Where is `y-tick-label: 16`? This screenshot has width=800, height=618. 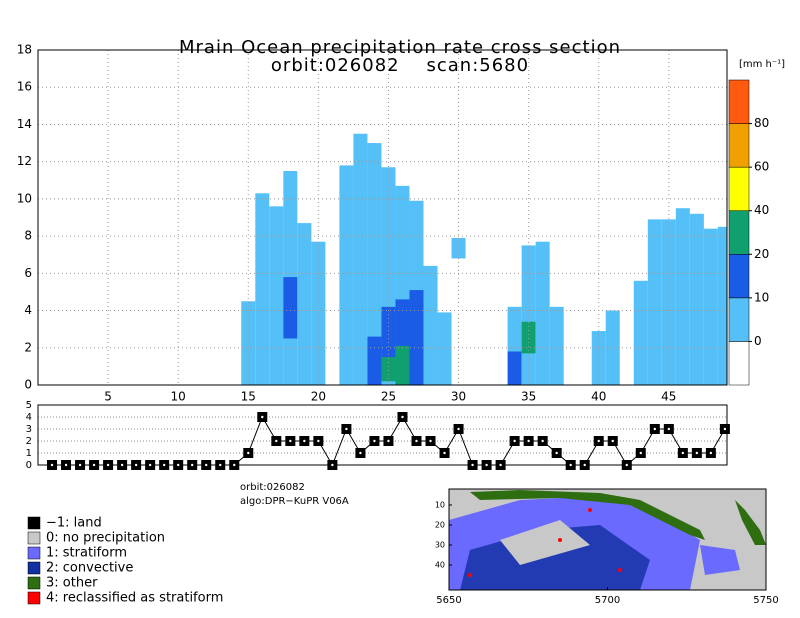 y-tick-label: 16 is located at coordinates (24, 87).